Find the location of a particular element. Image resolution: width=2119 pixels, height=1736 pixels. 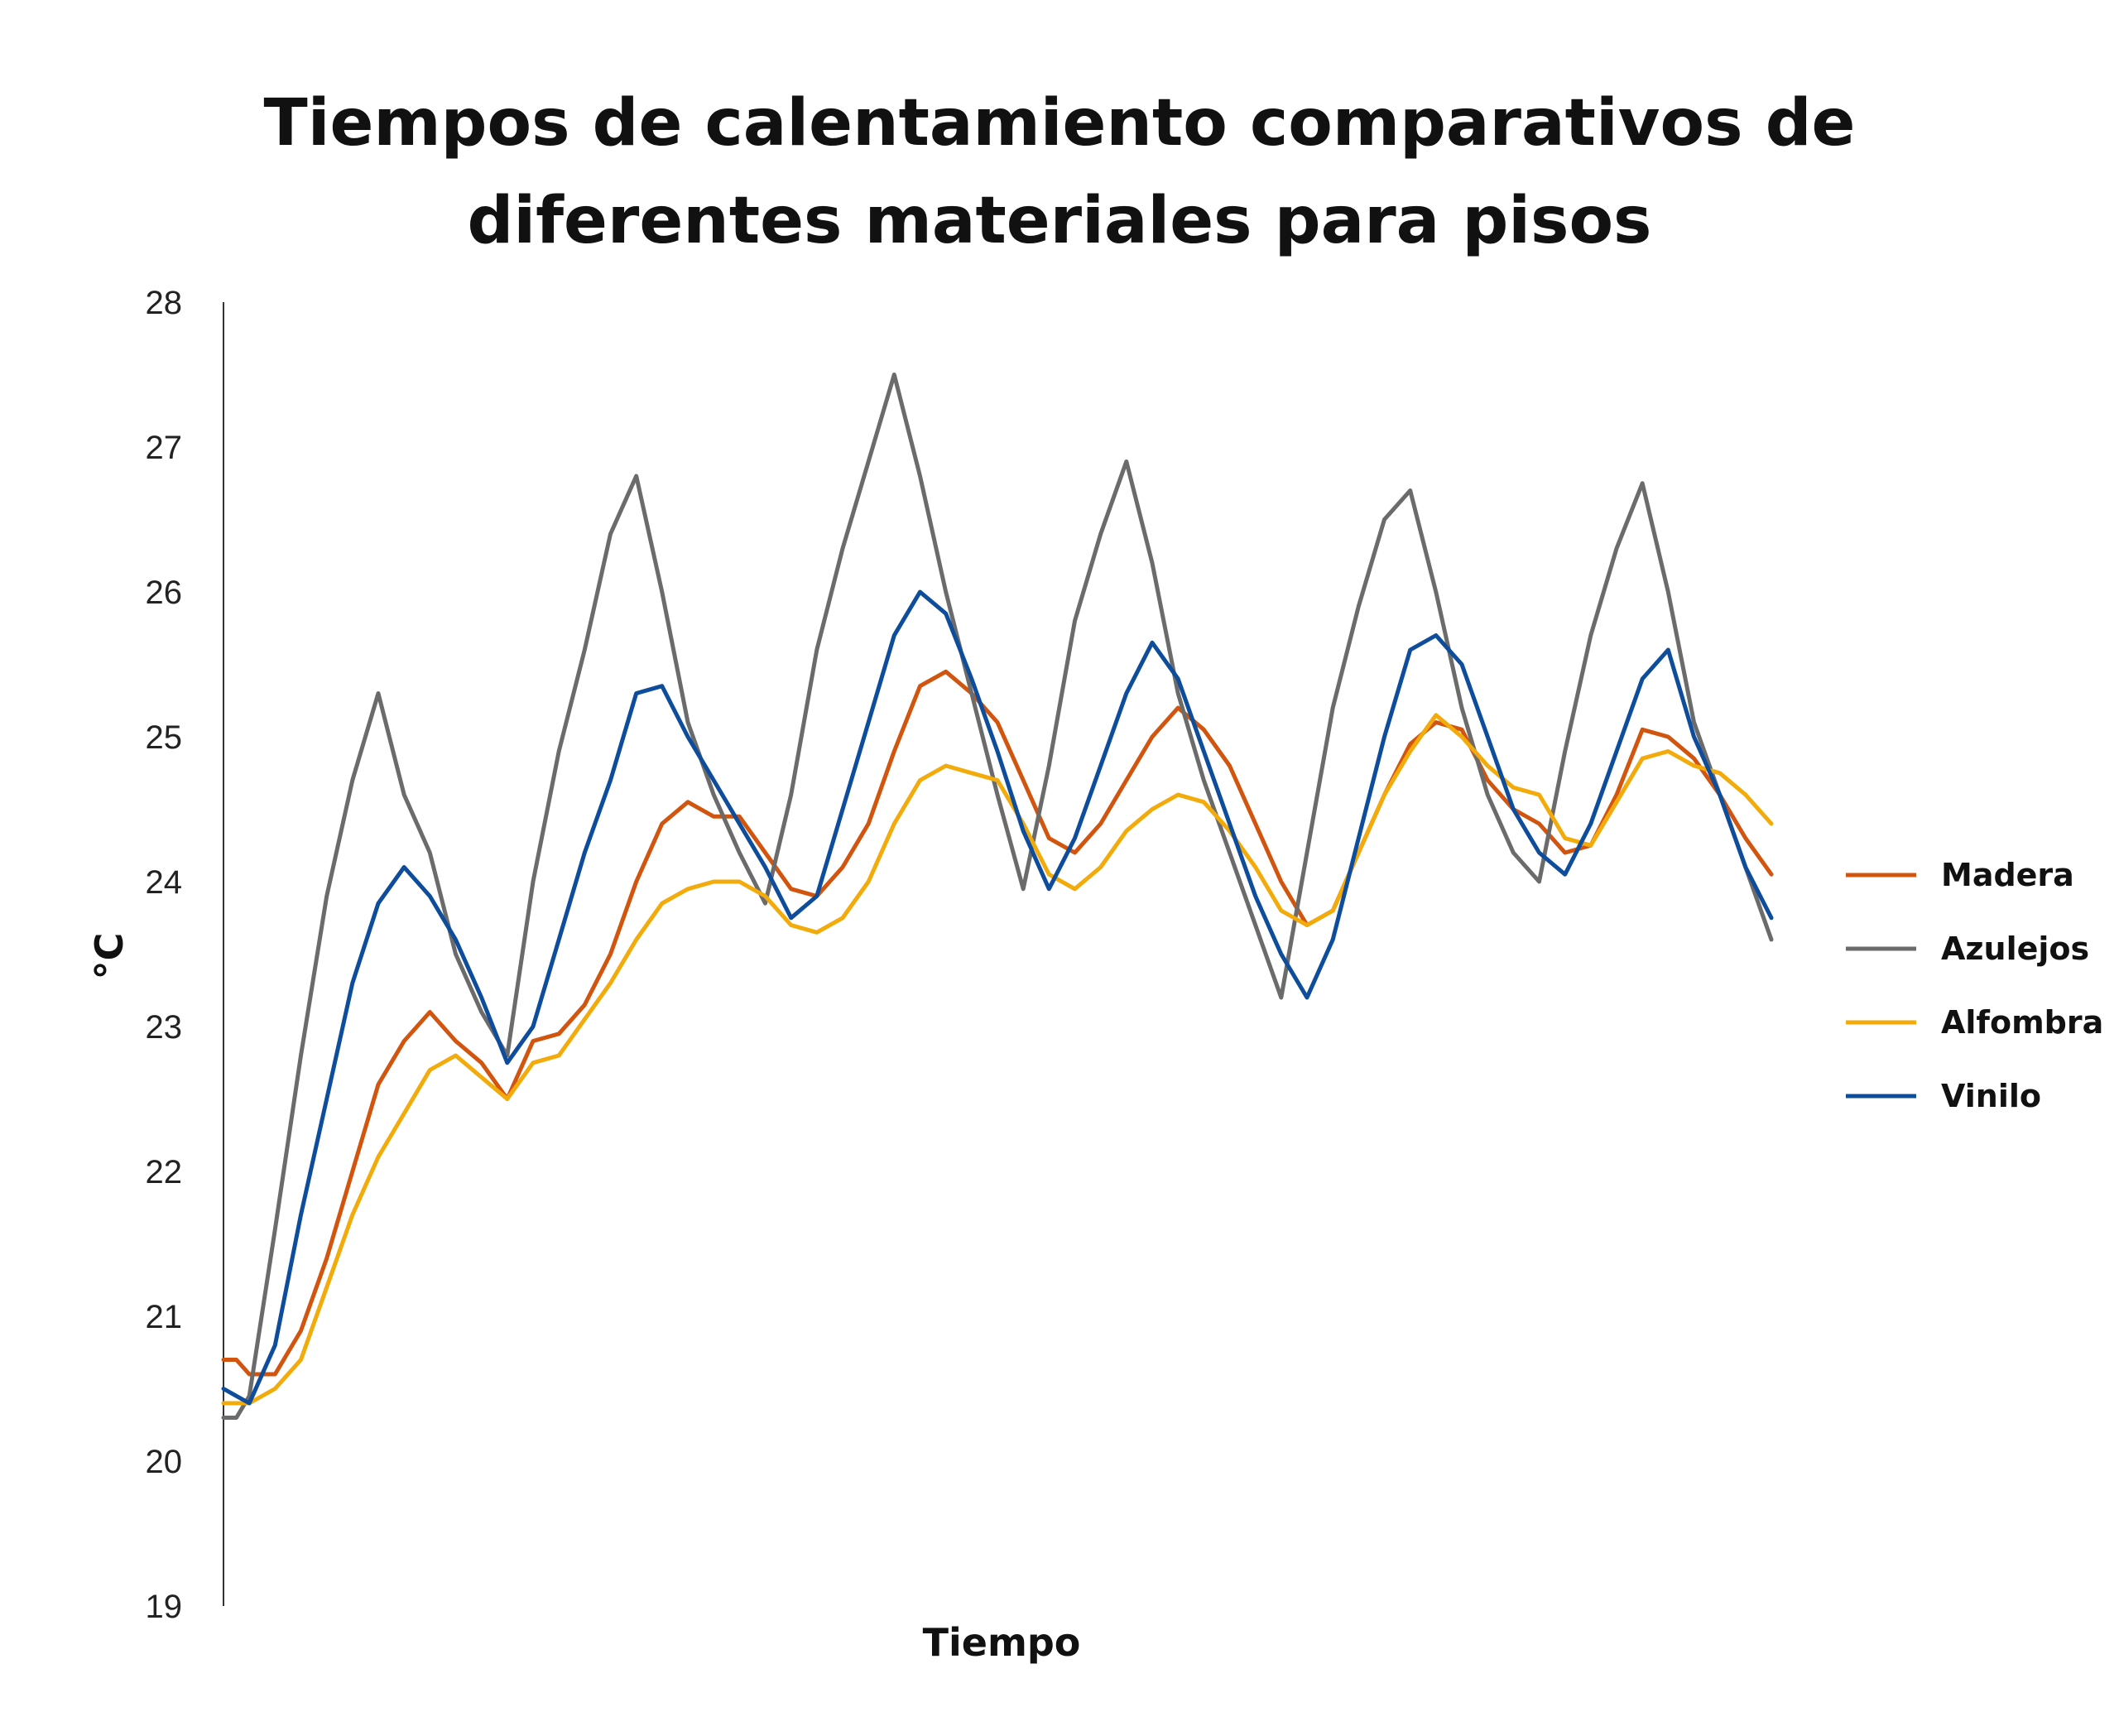

y-tick-label: 27 is located at coordinates (164, 448).